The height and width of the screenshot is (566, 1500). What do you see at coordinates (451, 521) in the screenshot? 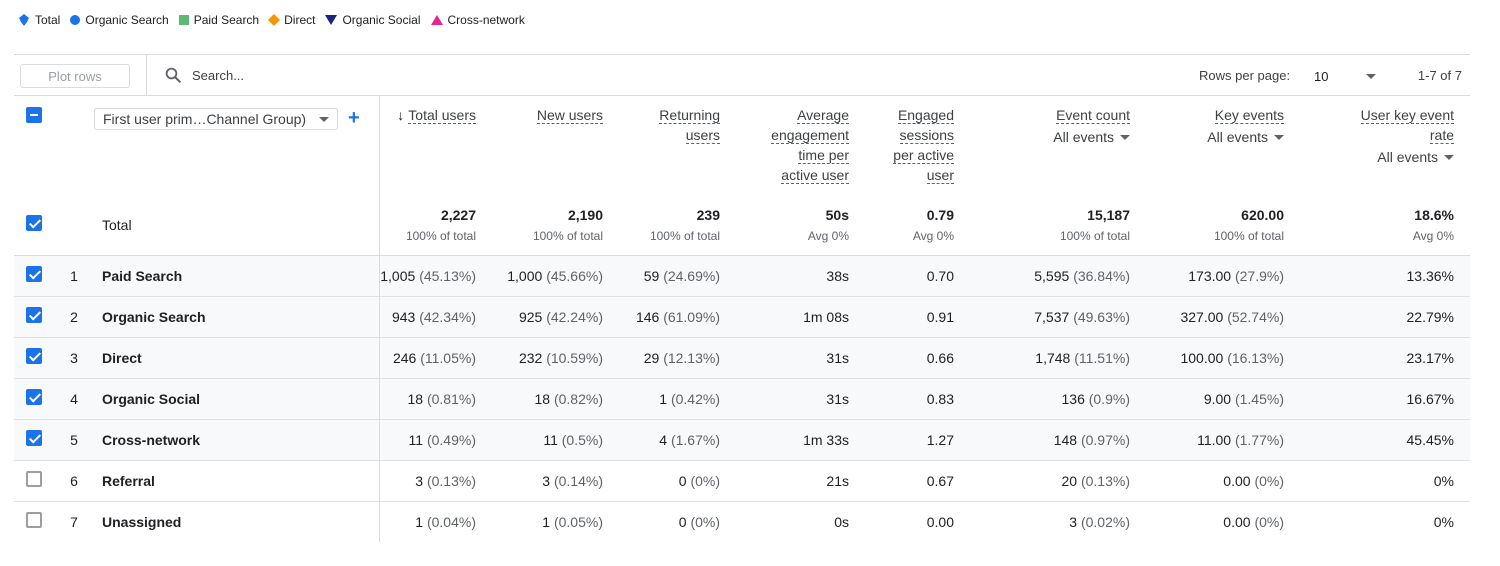
I see `metric-percent: (0.04%)` at bounding box center [451, 521].